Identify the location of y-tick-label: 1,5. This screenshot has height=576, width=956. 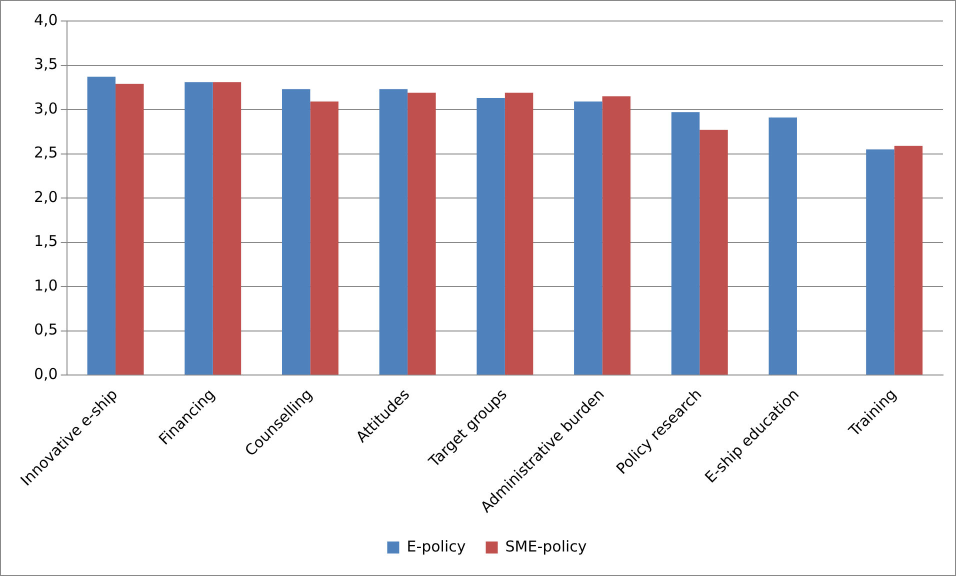
(46, 241).